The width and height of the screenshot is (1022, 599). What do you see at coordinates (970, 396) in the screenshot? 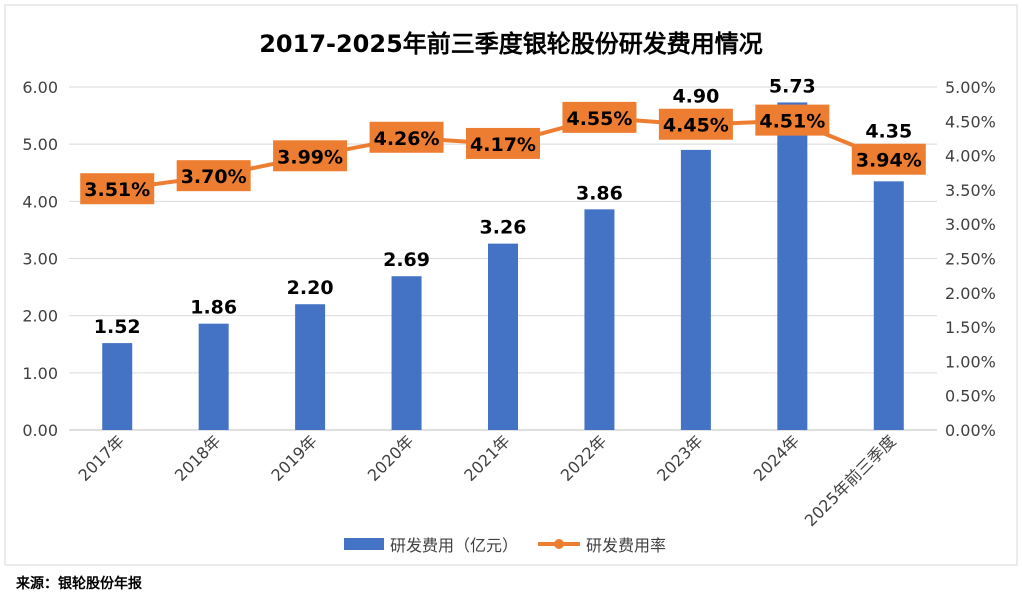
I see `y-right-tick: 0.50%` at bounding box center [970, 396].